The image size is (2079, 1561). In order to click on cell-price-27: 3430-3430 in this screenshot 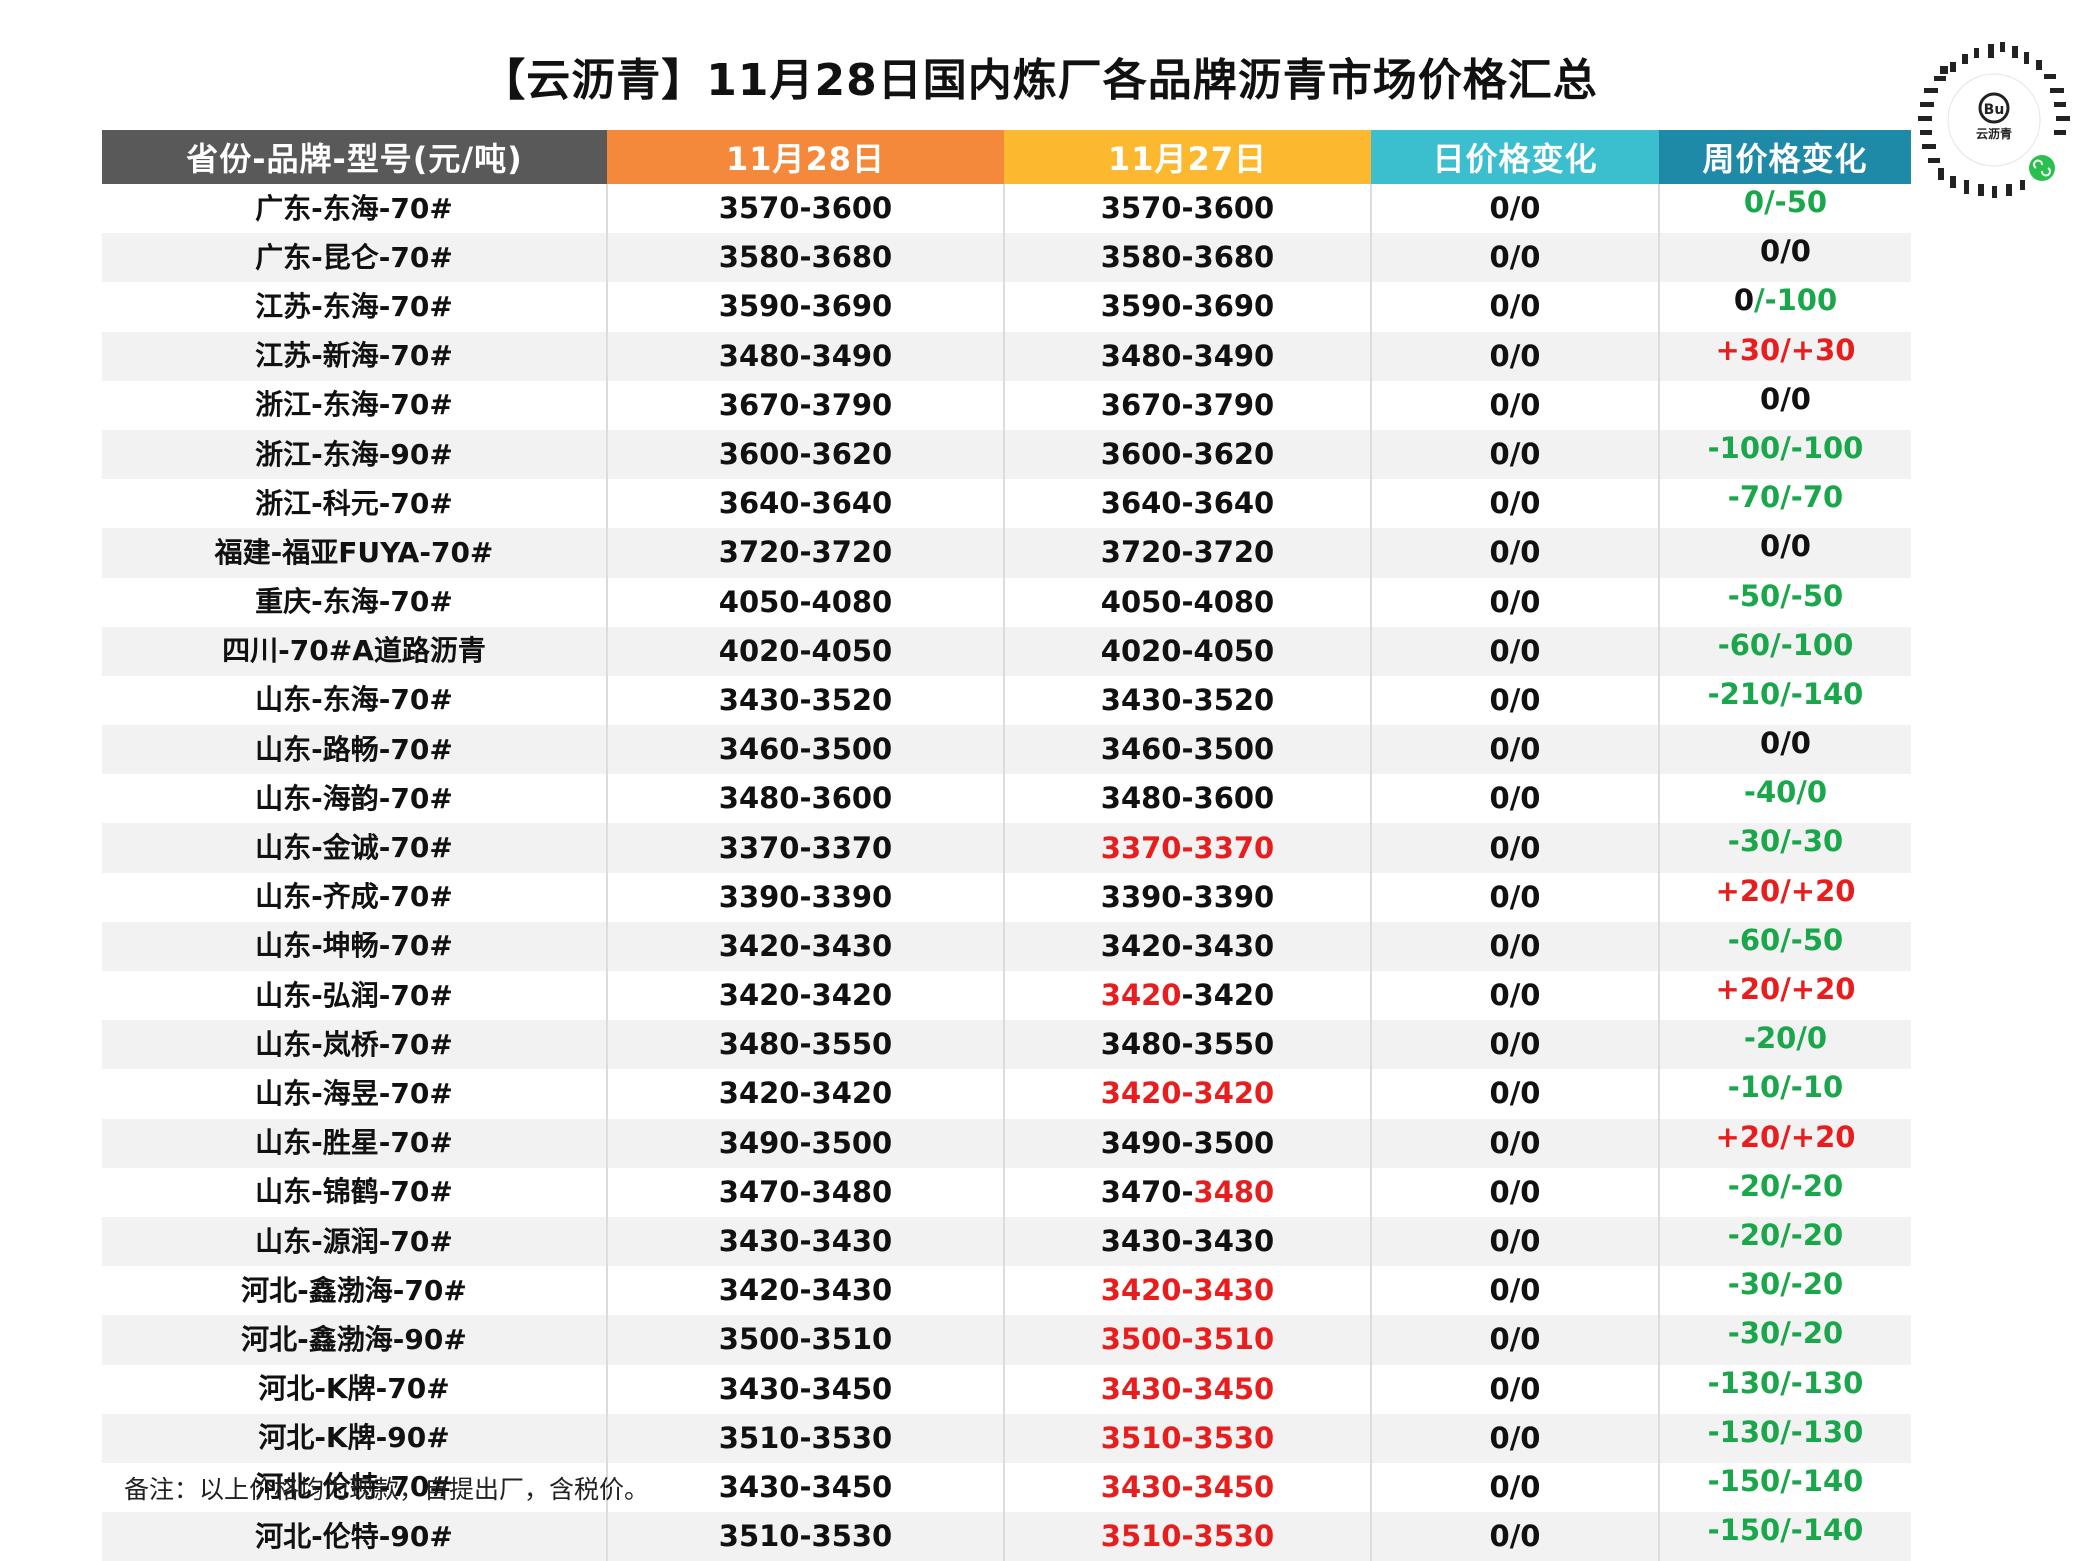, I will do `click(1188, 1241)`.